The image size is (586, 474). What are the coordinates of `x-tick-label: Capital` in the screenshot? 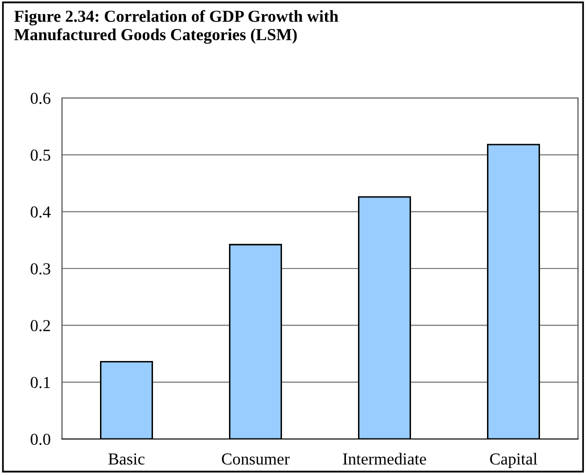 It's located at (514, 460).